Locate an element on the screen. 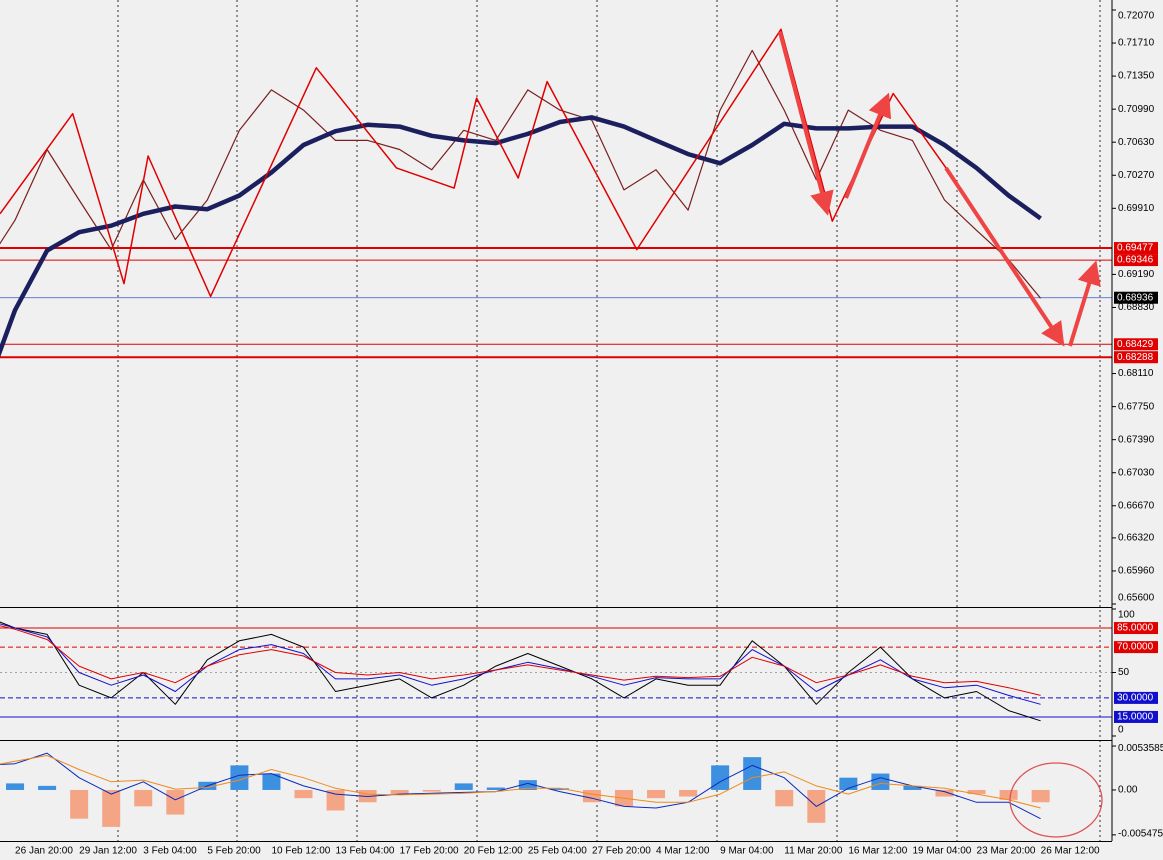  x-tick-label: 5 Feb 20:00 is located at coordinates (234, 851).